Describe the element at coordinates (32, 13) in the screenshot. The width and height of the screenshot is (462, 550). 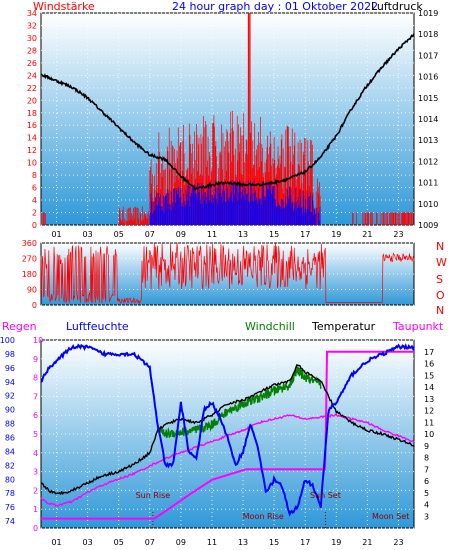
I see `y-tick-wind: 34` at that location.